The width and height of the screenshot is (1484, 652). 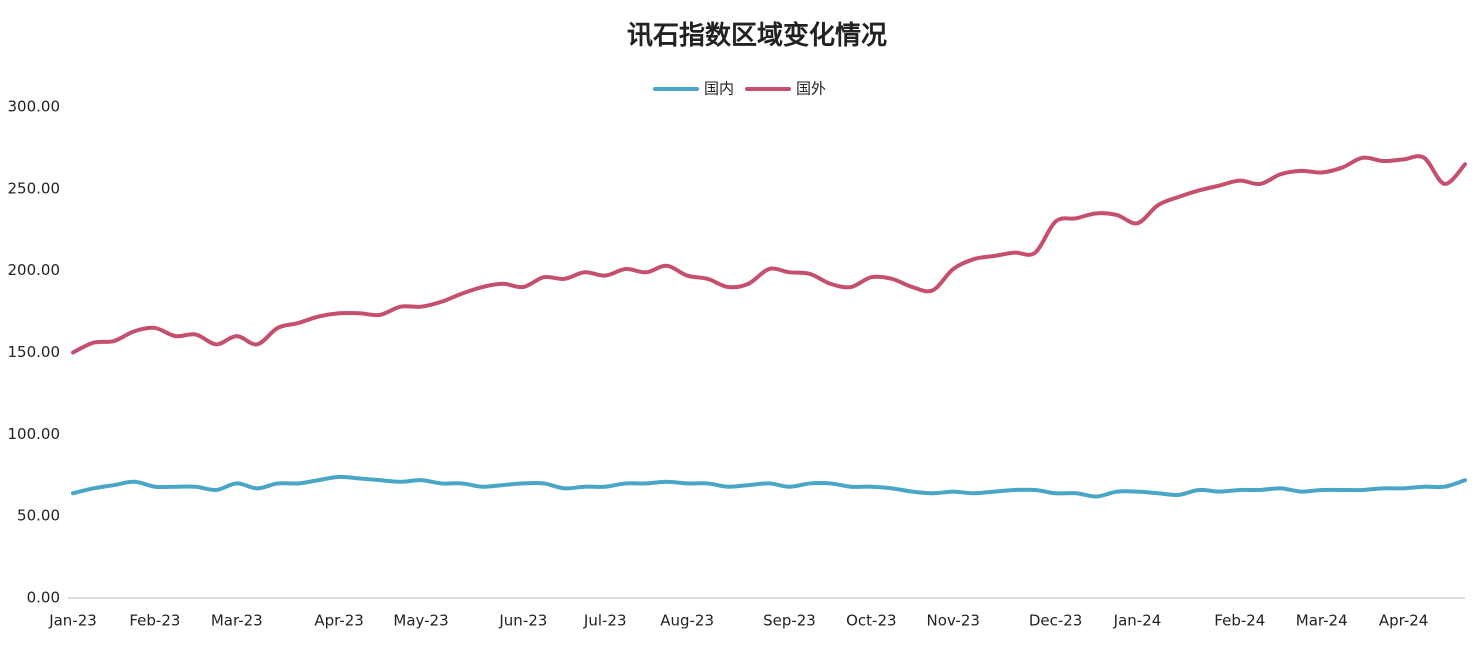 I want to click on chart-title: 讯石指数区域变化情况, so click(x=757, y=35).